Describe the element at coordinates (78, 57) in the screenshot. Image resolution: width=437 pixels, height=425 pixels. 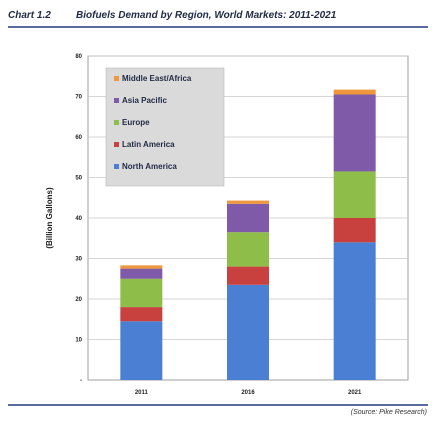
I see `y-tick-label: 80` at that location.